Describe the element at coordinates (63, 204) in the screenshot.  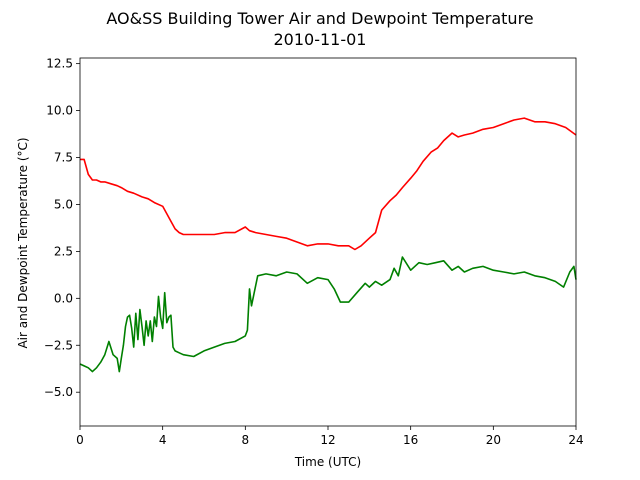
I see `y-tick-label: 5.0` at that location.